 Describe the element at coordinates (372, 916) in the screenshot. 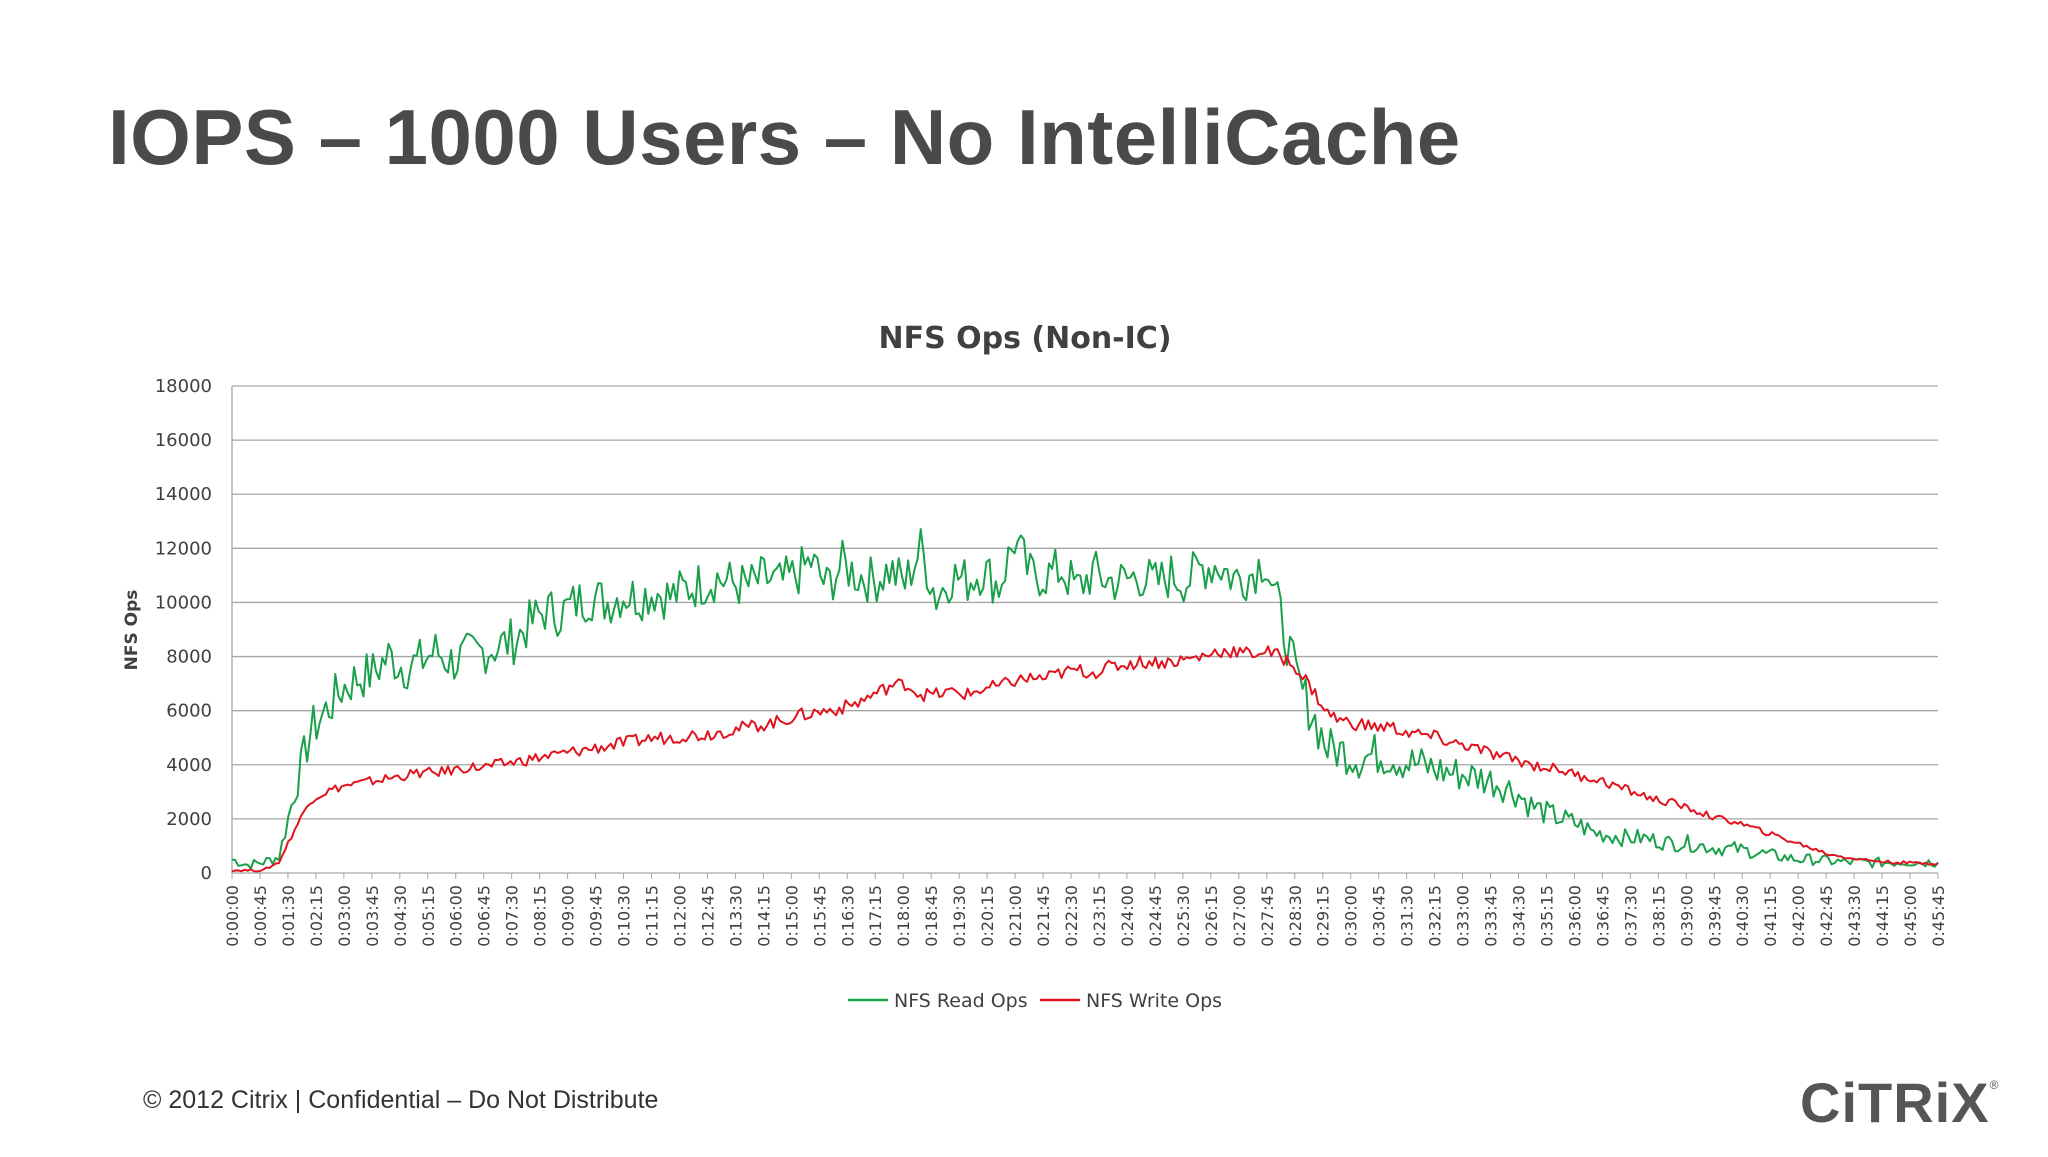

I see `x-tick-label: 0:03:45` at that location.